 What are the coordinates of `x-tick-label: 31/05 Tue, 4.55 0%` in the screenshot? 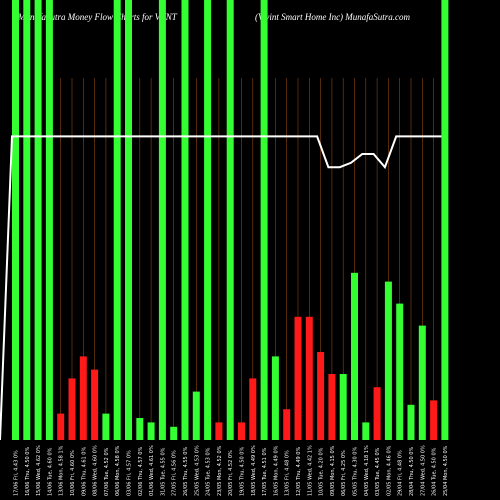 It's located at (163, 471).